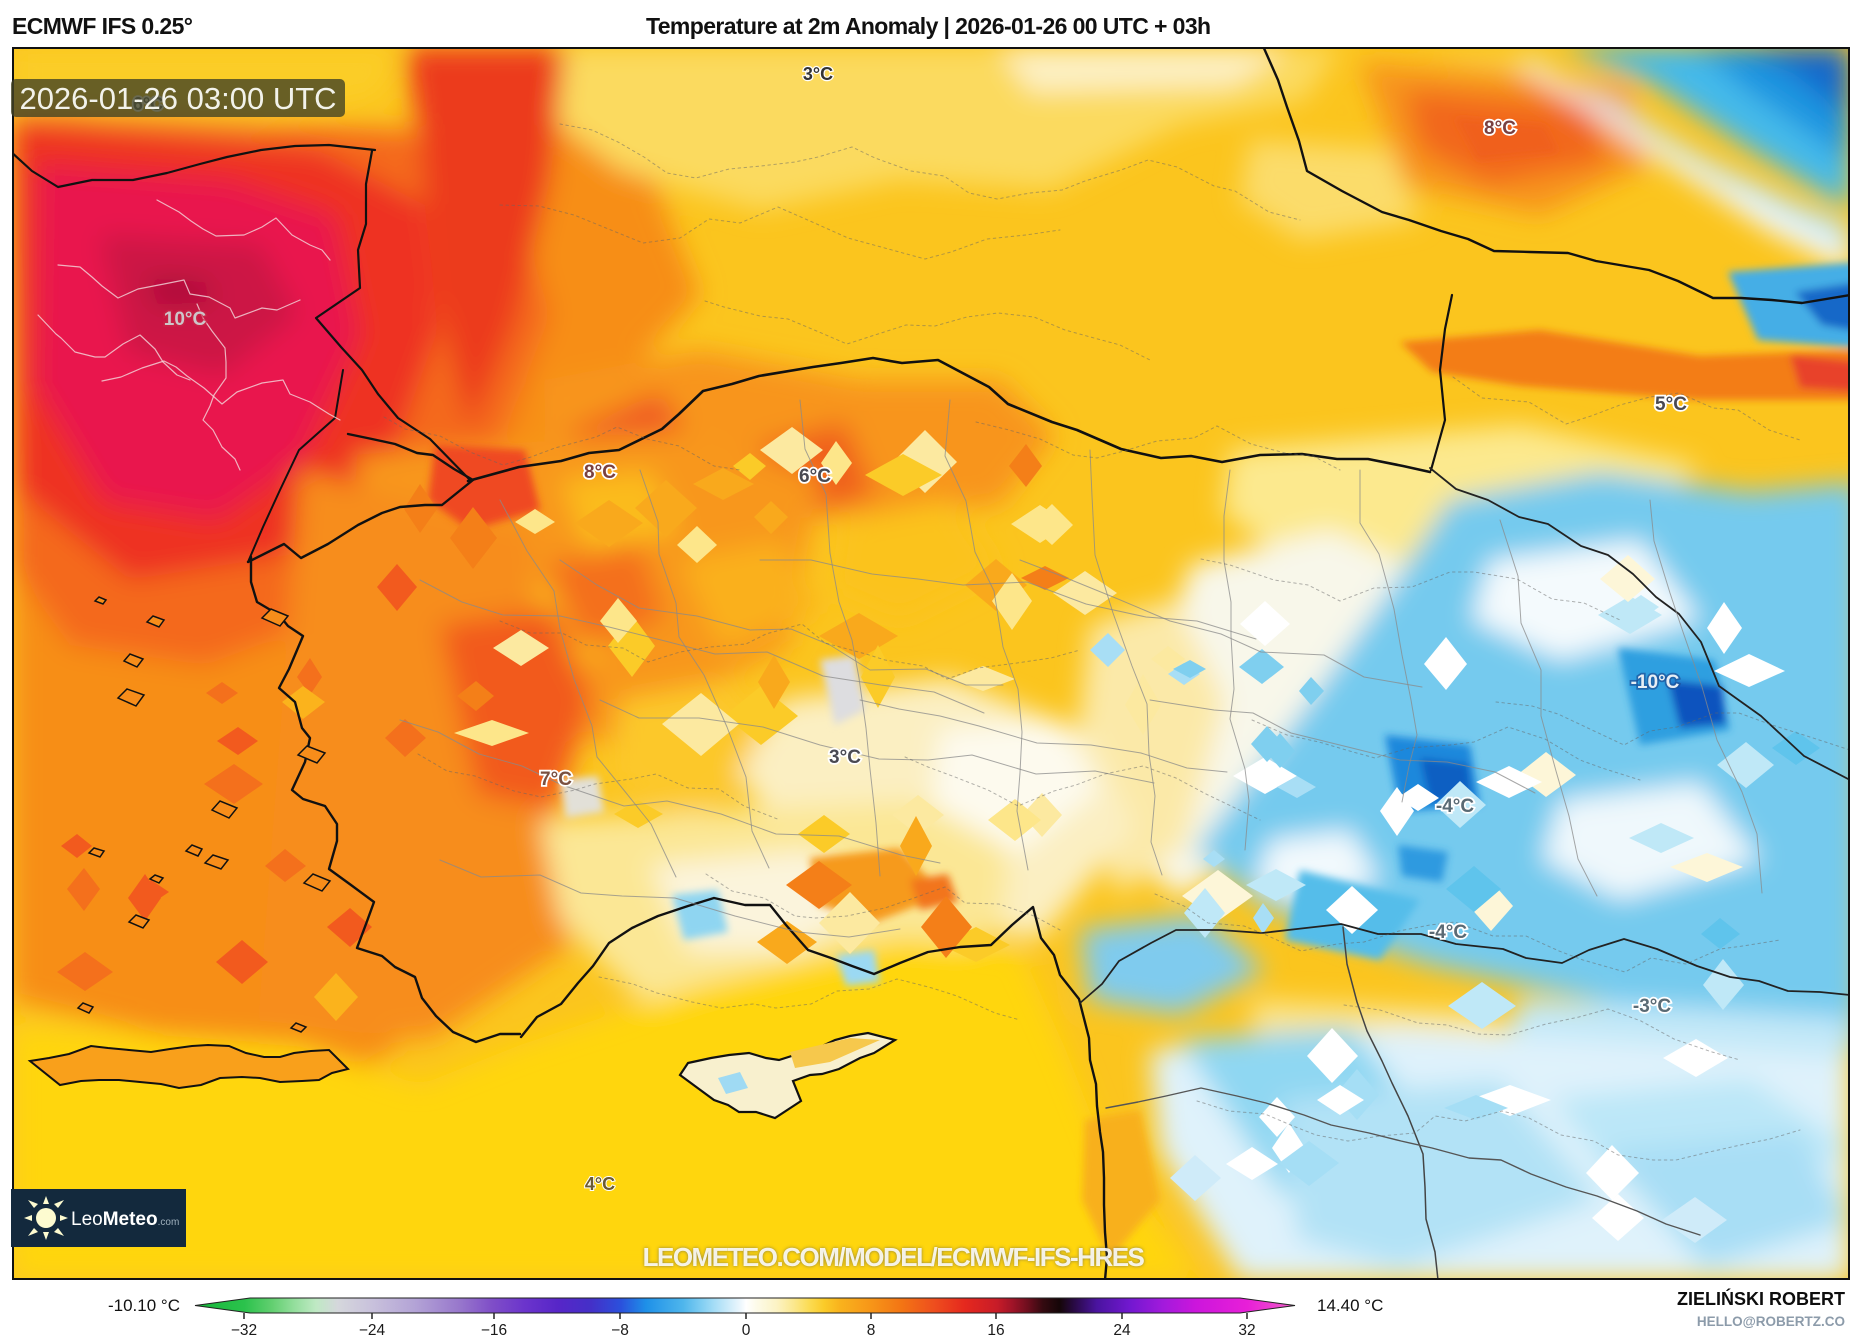 The height and width of the screenshot is (1338, 1860). I want to click on svg-text: -10.10 °C, so click(144, 1305).